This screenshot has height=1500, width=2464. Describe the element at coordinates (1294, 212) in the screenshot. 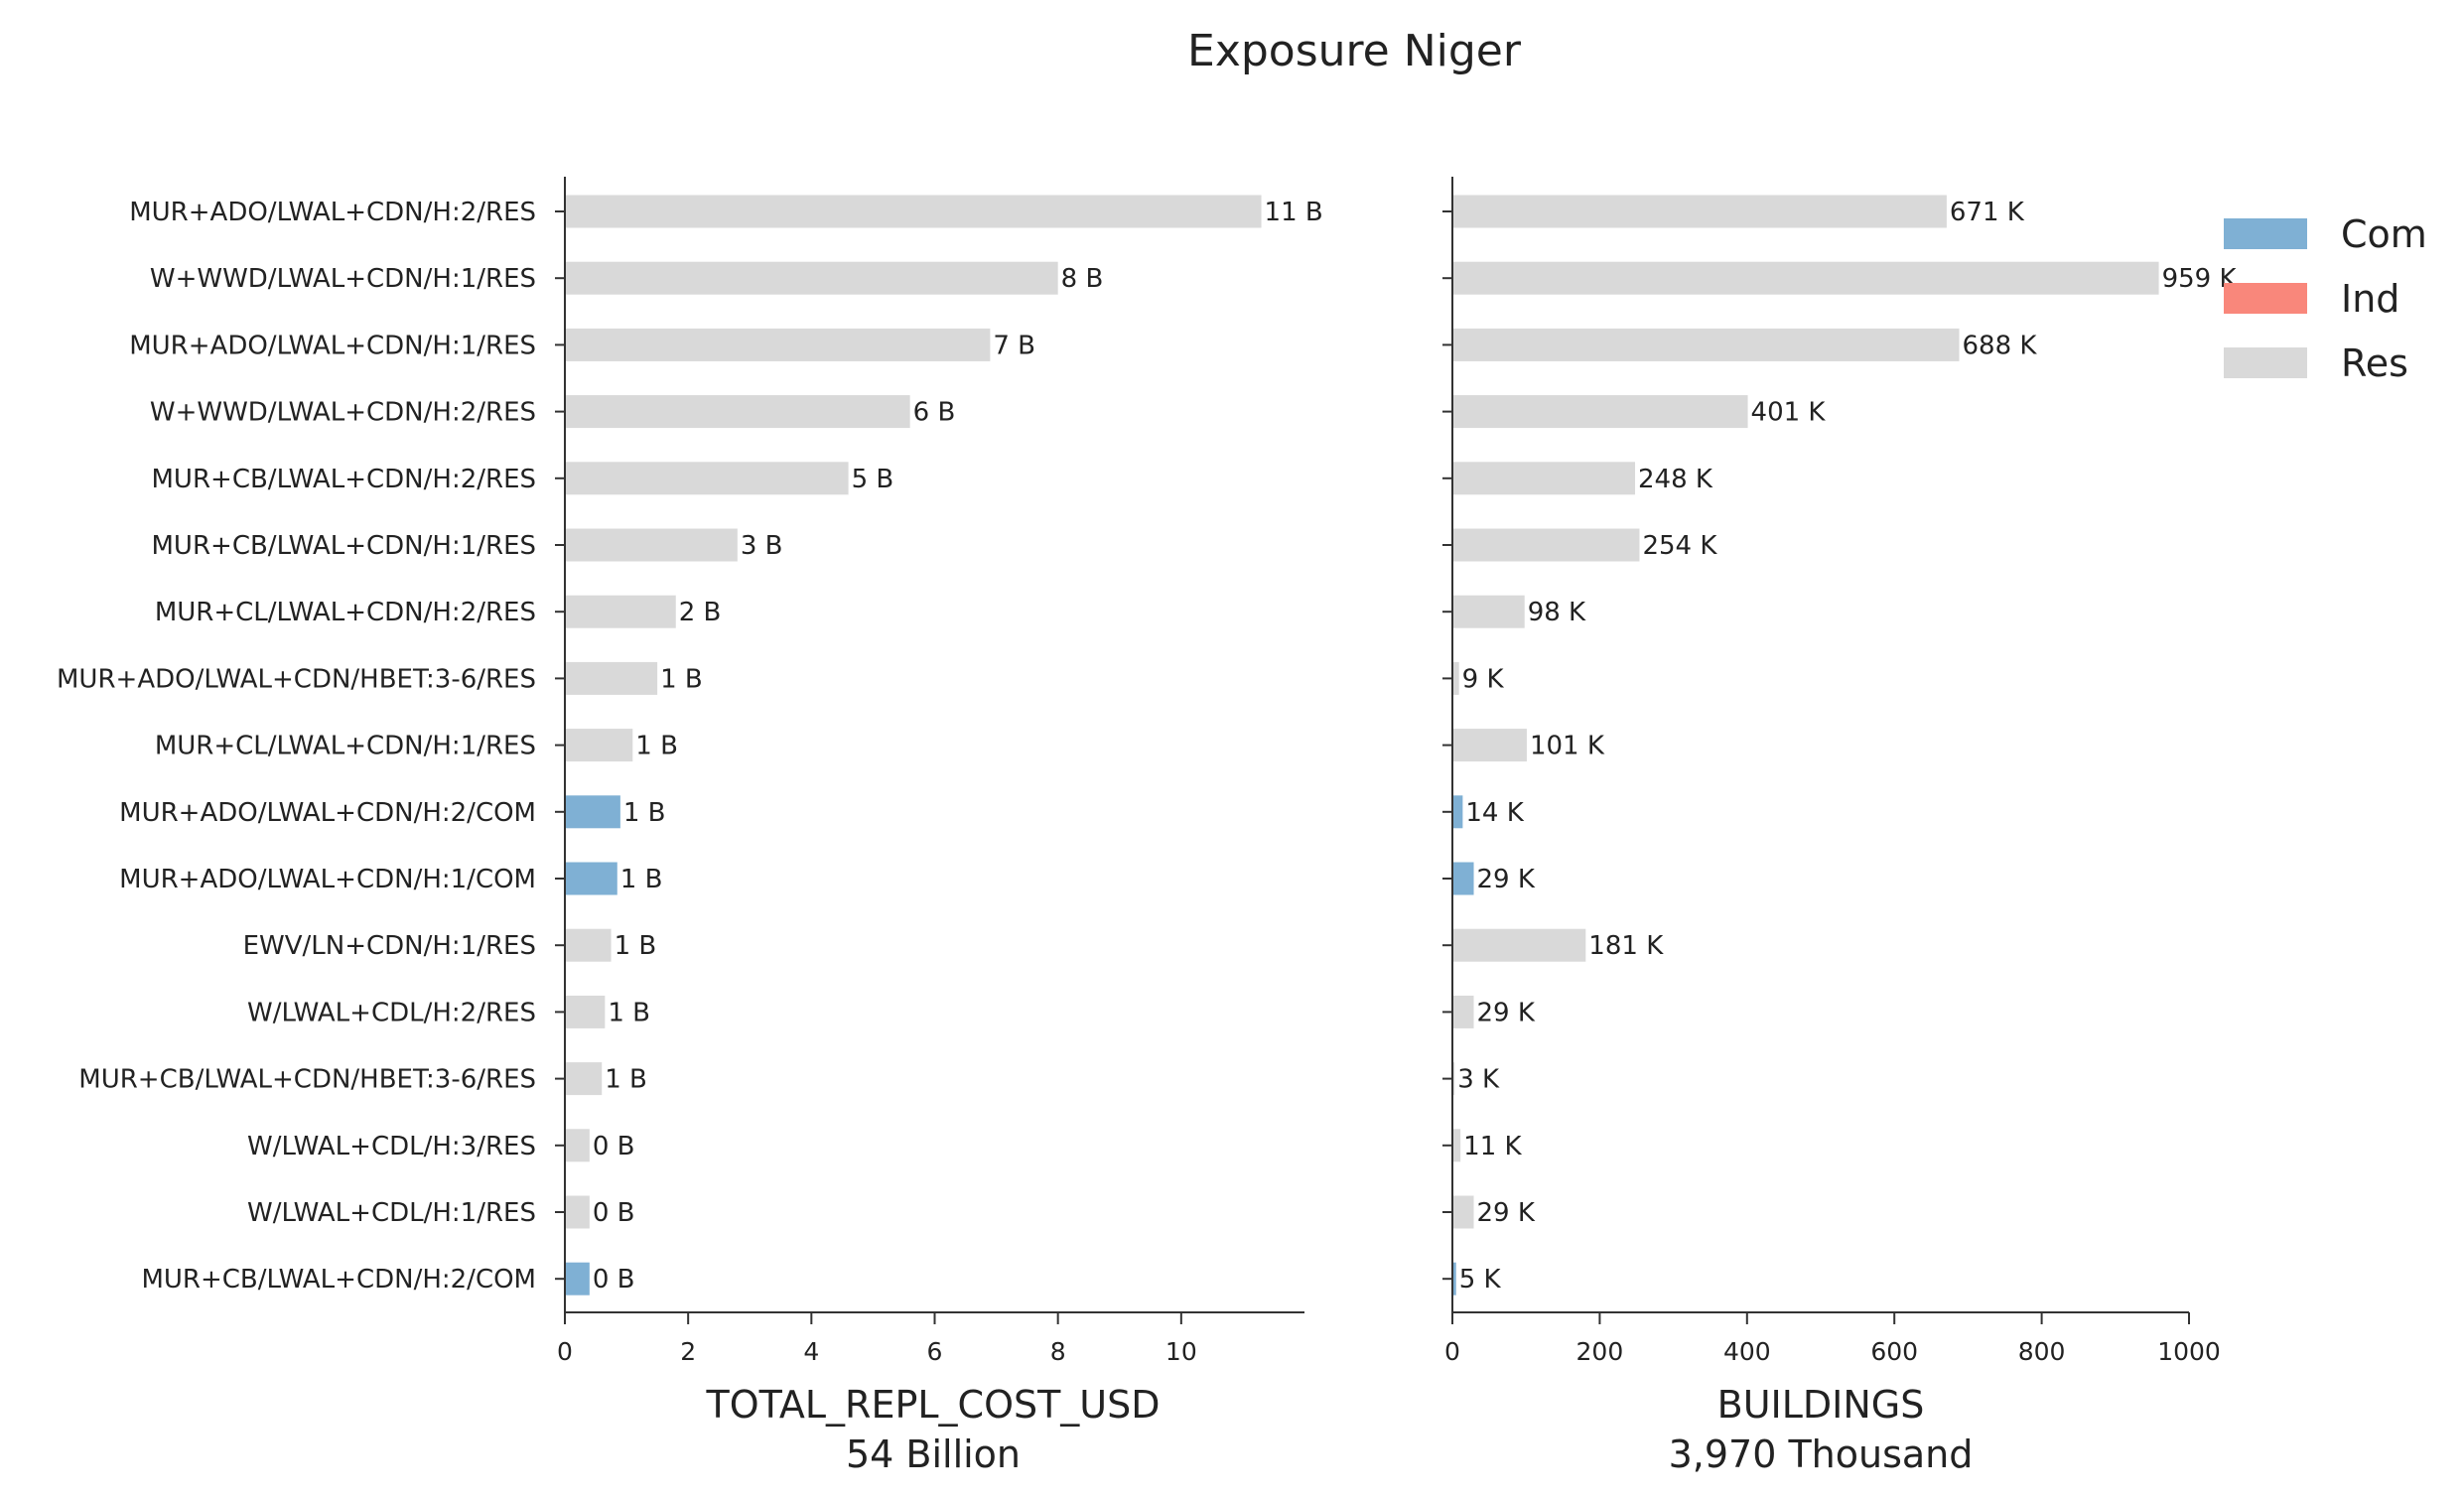

I see `bar-value-label: 11 B` at that location.